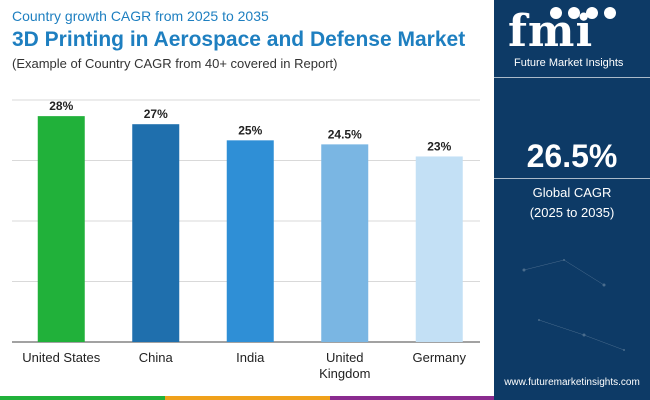 This screenshot has height=400, width=650. What do you see at coordinates (345, 134) in the screenshot?
I see `data-label: 24.5%` at bounding box center [345, 134].